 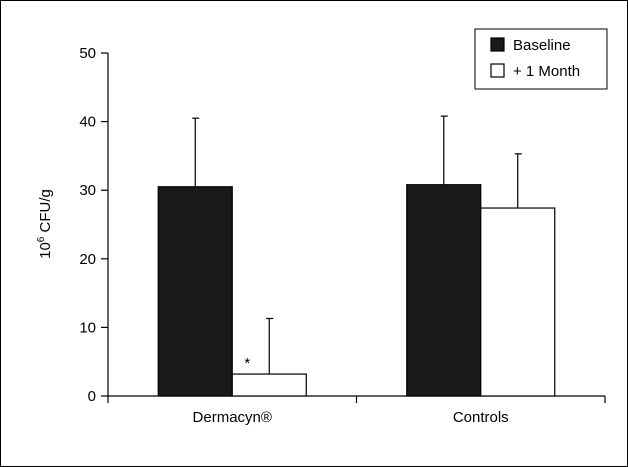 I want to click on y-axis: 0 10 20 30 40 50, so click(x=94, y=225).